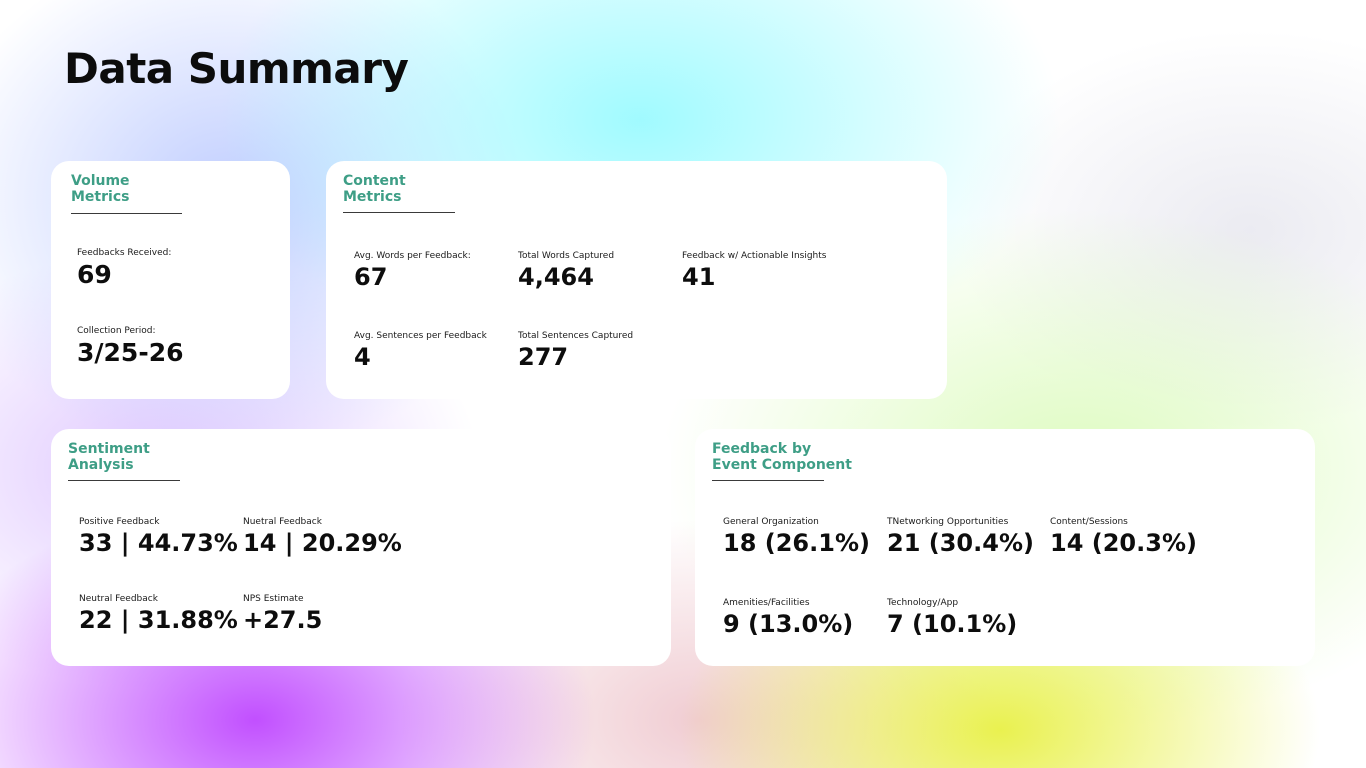 The height and width of the screenshot is (768, 1366). Describe the element at coordinates (543, 357) in the screenshot. I see `metric-value: 277` at that location.